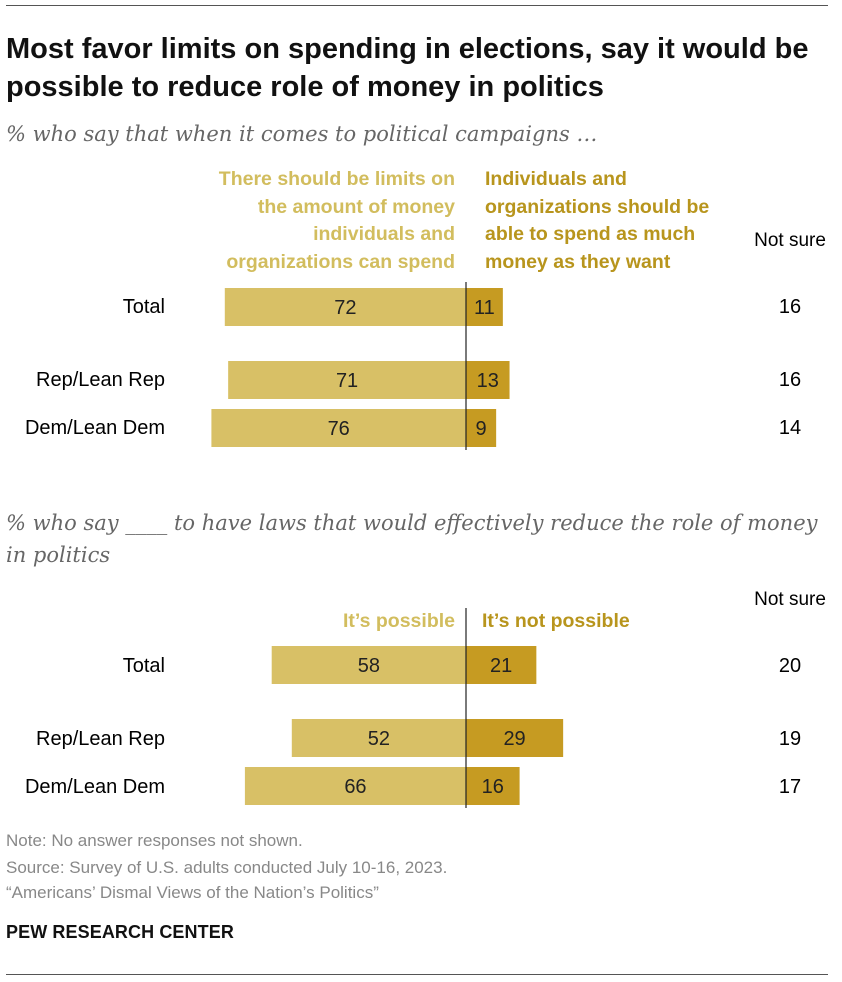 The height and width of the screenshot is (982, 842). I want to click on panel1-bar-left-dem, so click(338, 428).